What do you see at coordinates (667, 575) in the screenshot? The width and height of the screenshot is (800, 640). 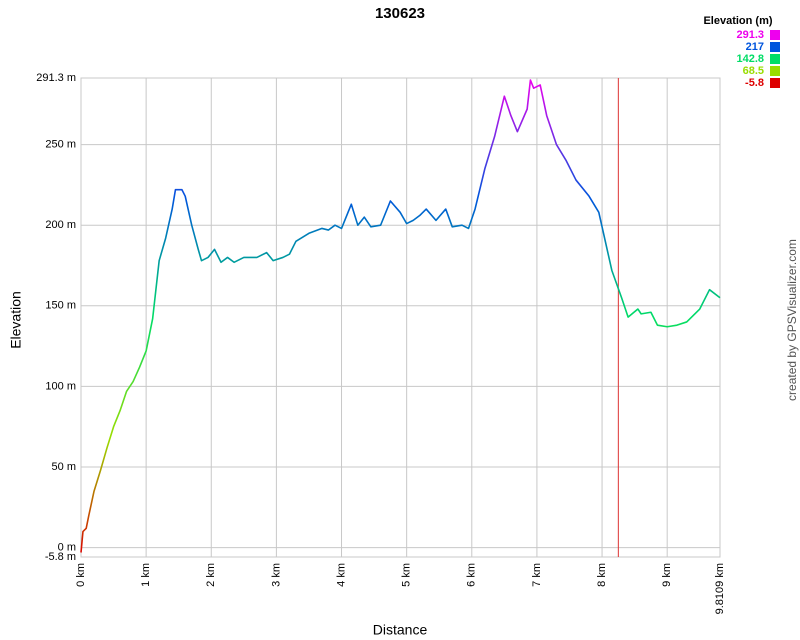 I see `x-tick-label: 9 km` at bounding box center [667, 575].